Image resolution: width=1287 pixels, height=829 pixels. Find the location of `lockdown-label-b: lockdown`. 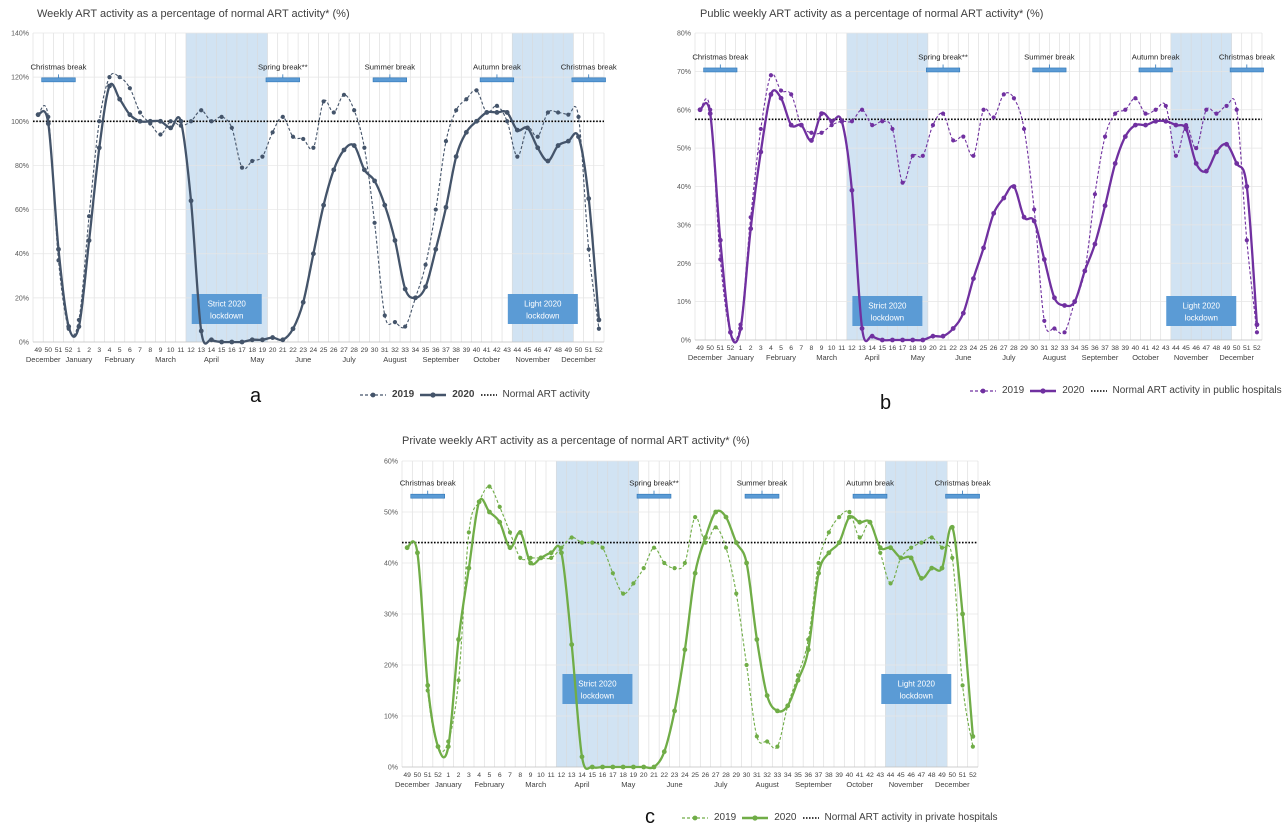

lockdown-label-b: lockdown is located at coordinates (1201, 318).